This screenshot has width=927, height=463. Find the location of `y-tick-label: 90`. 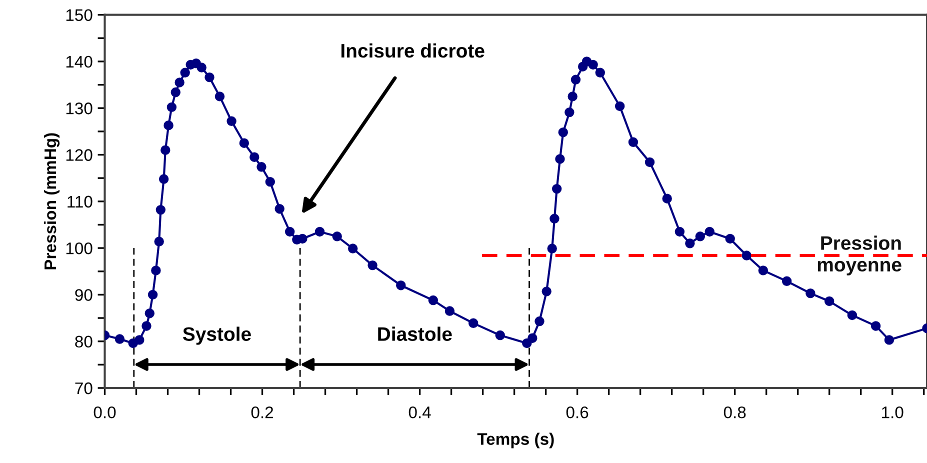

y-tick-label: 90 is located at coordinates (83, 295).